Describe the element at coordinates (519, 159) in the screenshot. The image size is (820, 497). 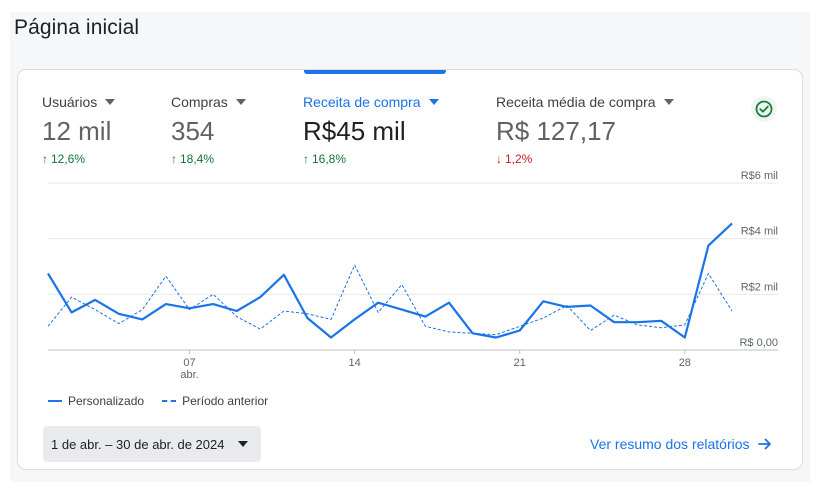
I see `metric-avg-purchase-revenue-change-value: 1,2%` at that location.